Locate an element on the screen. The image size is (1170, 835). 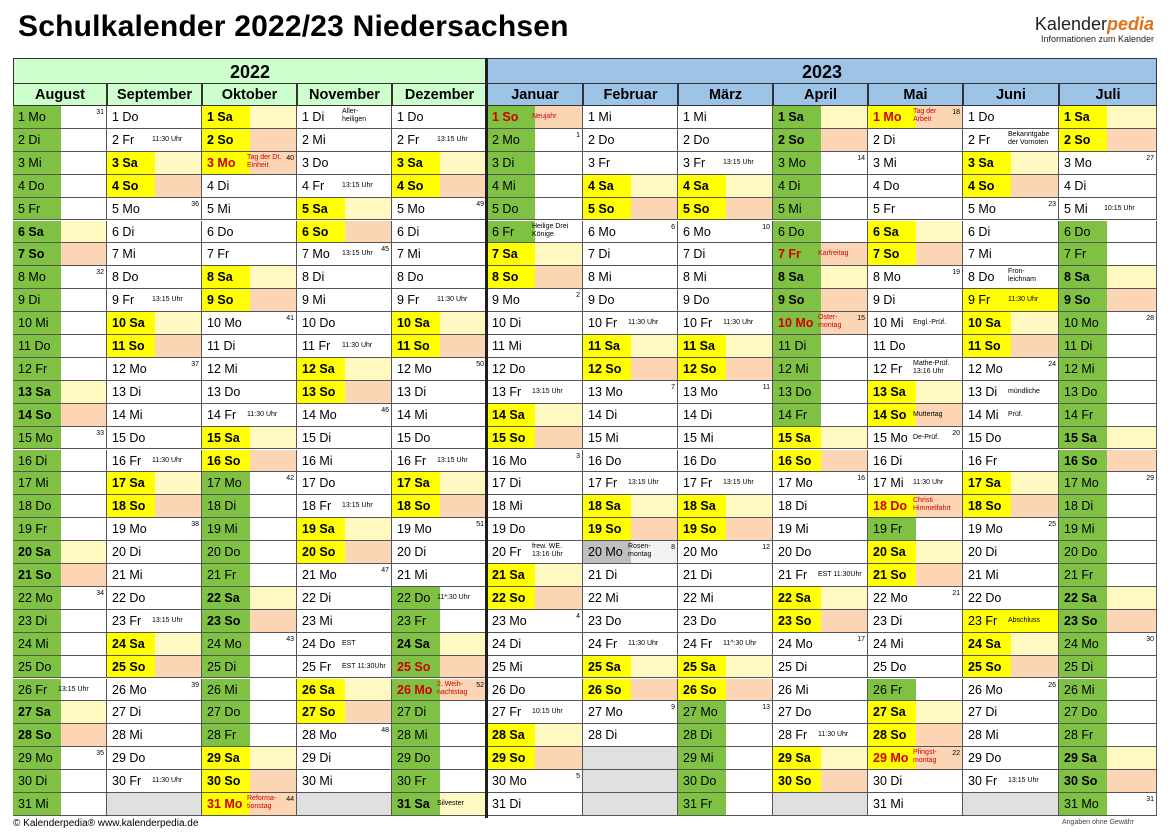
day-cell: 8 Sa is located at coordinates (1108, 278).